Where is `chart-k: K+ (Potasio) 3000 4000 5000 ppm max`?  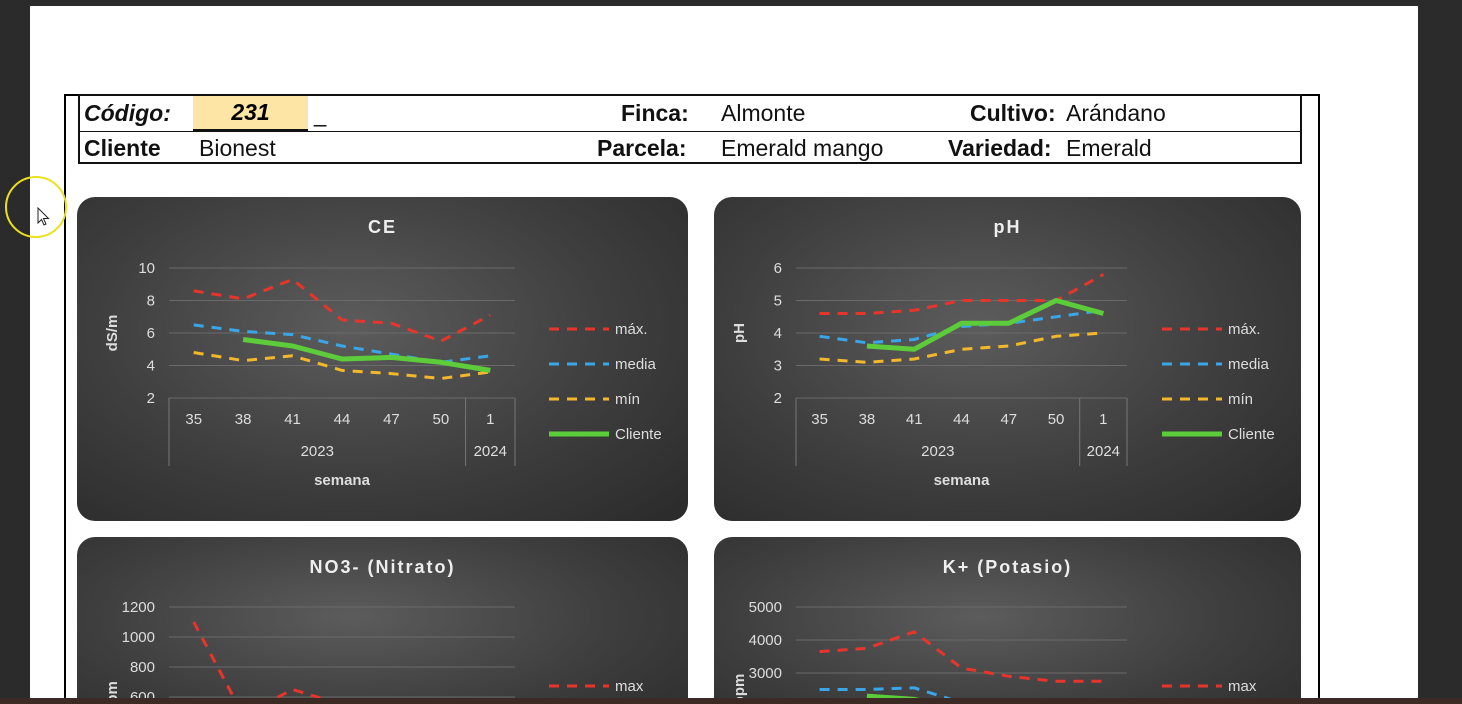 chart-k: K+ (Potasio) 3000 4000 5000 ppm max is located at coordinates (1007, 617).